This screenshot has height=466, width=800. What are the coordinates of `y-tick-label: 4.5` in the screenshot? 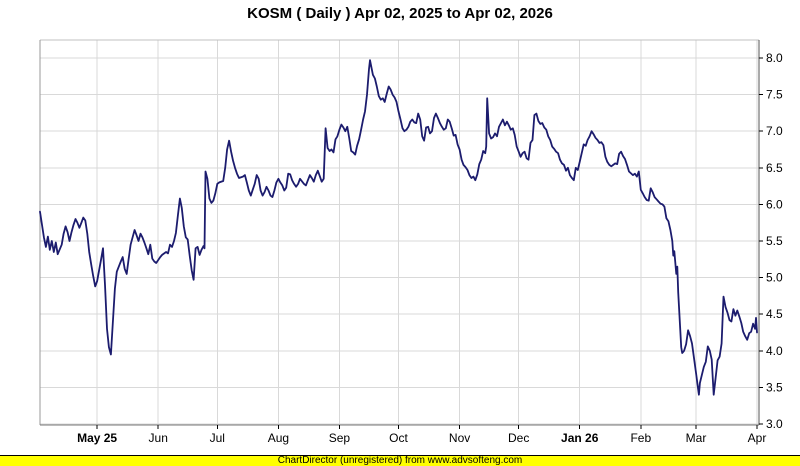 It's located at (774, 314).